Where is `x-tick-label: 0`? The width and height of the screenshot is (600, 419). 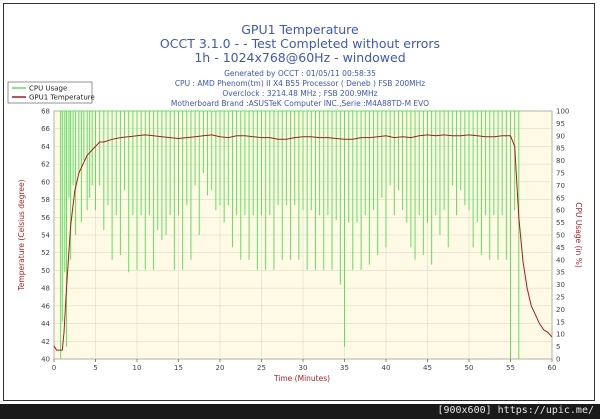
x-tick-label: 0 is located at coordinates (54, 368).